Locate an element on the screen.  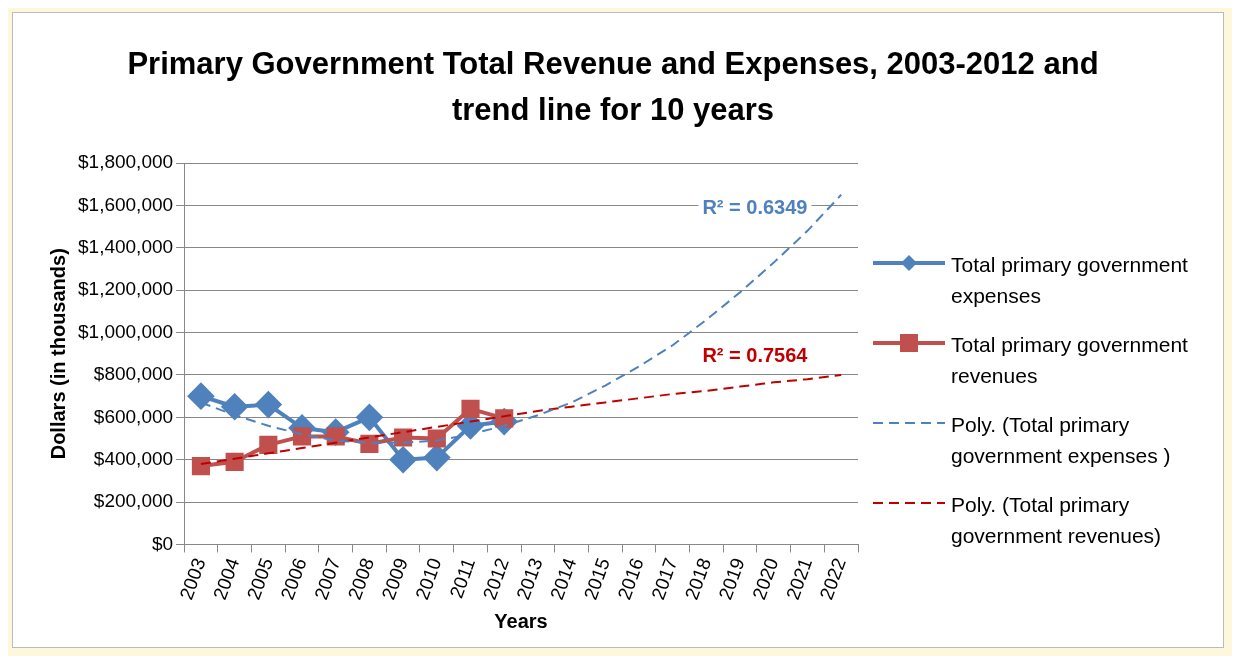
y-tick-label: $1,400,000 is located at coordinates (126, 247).